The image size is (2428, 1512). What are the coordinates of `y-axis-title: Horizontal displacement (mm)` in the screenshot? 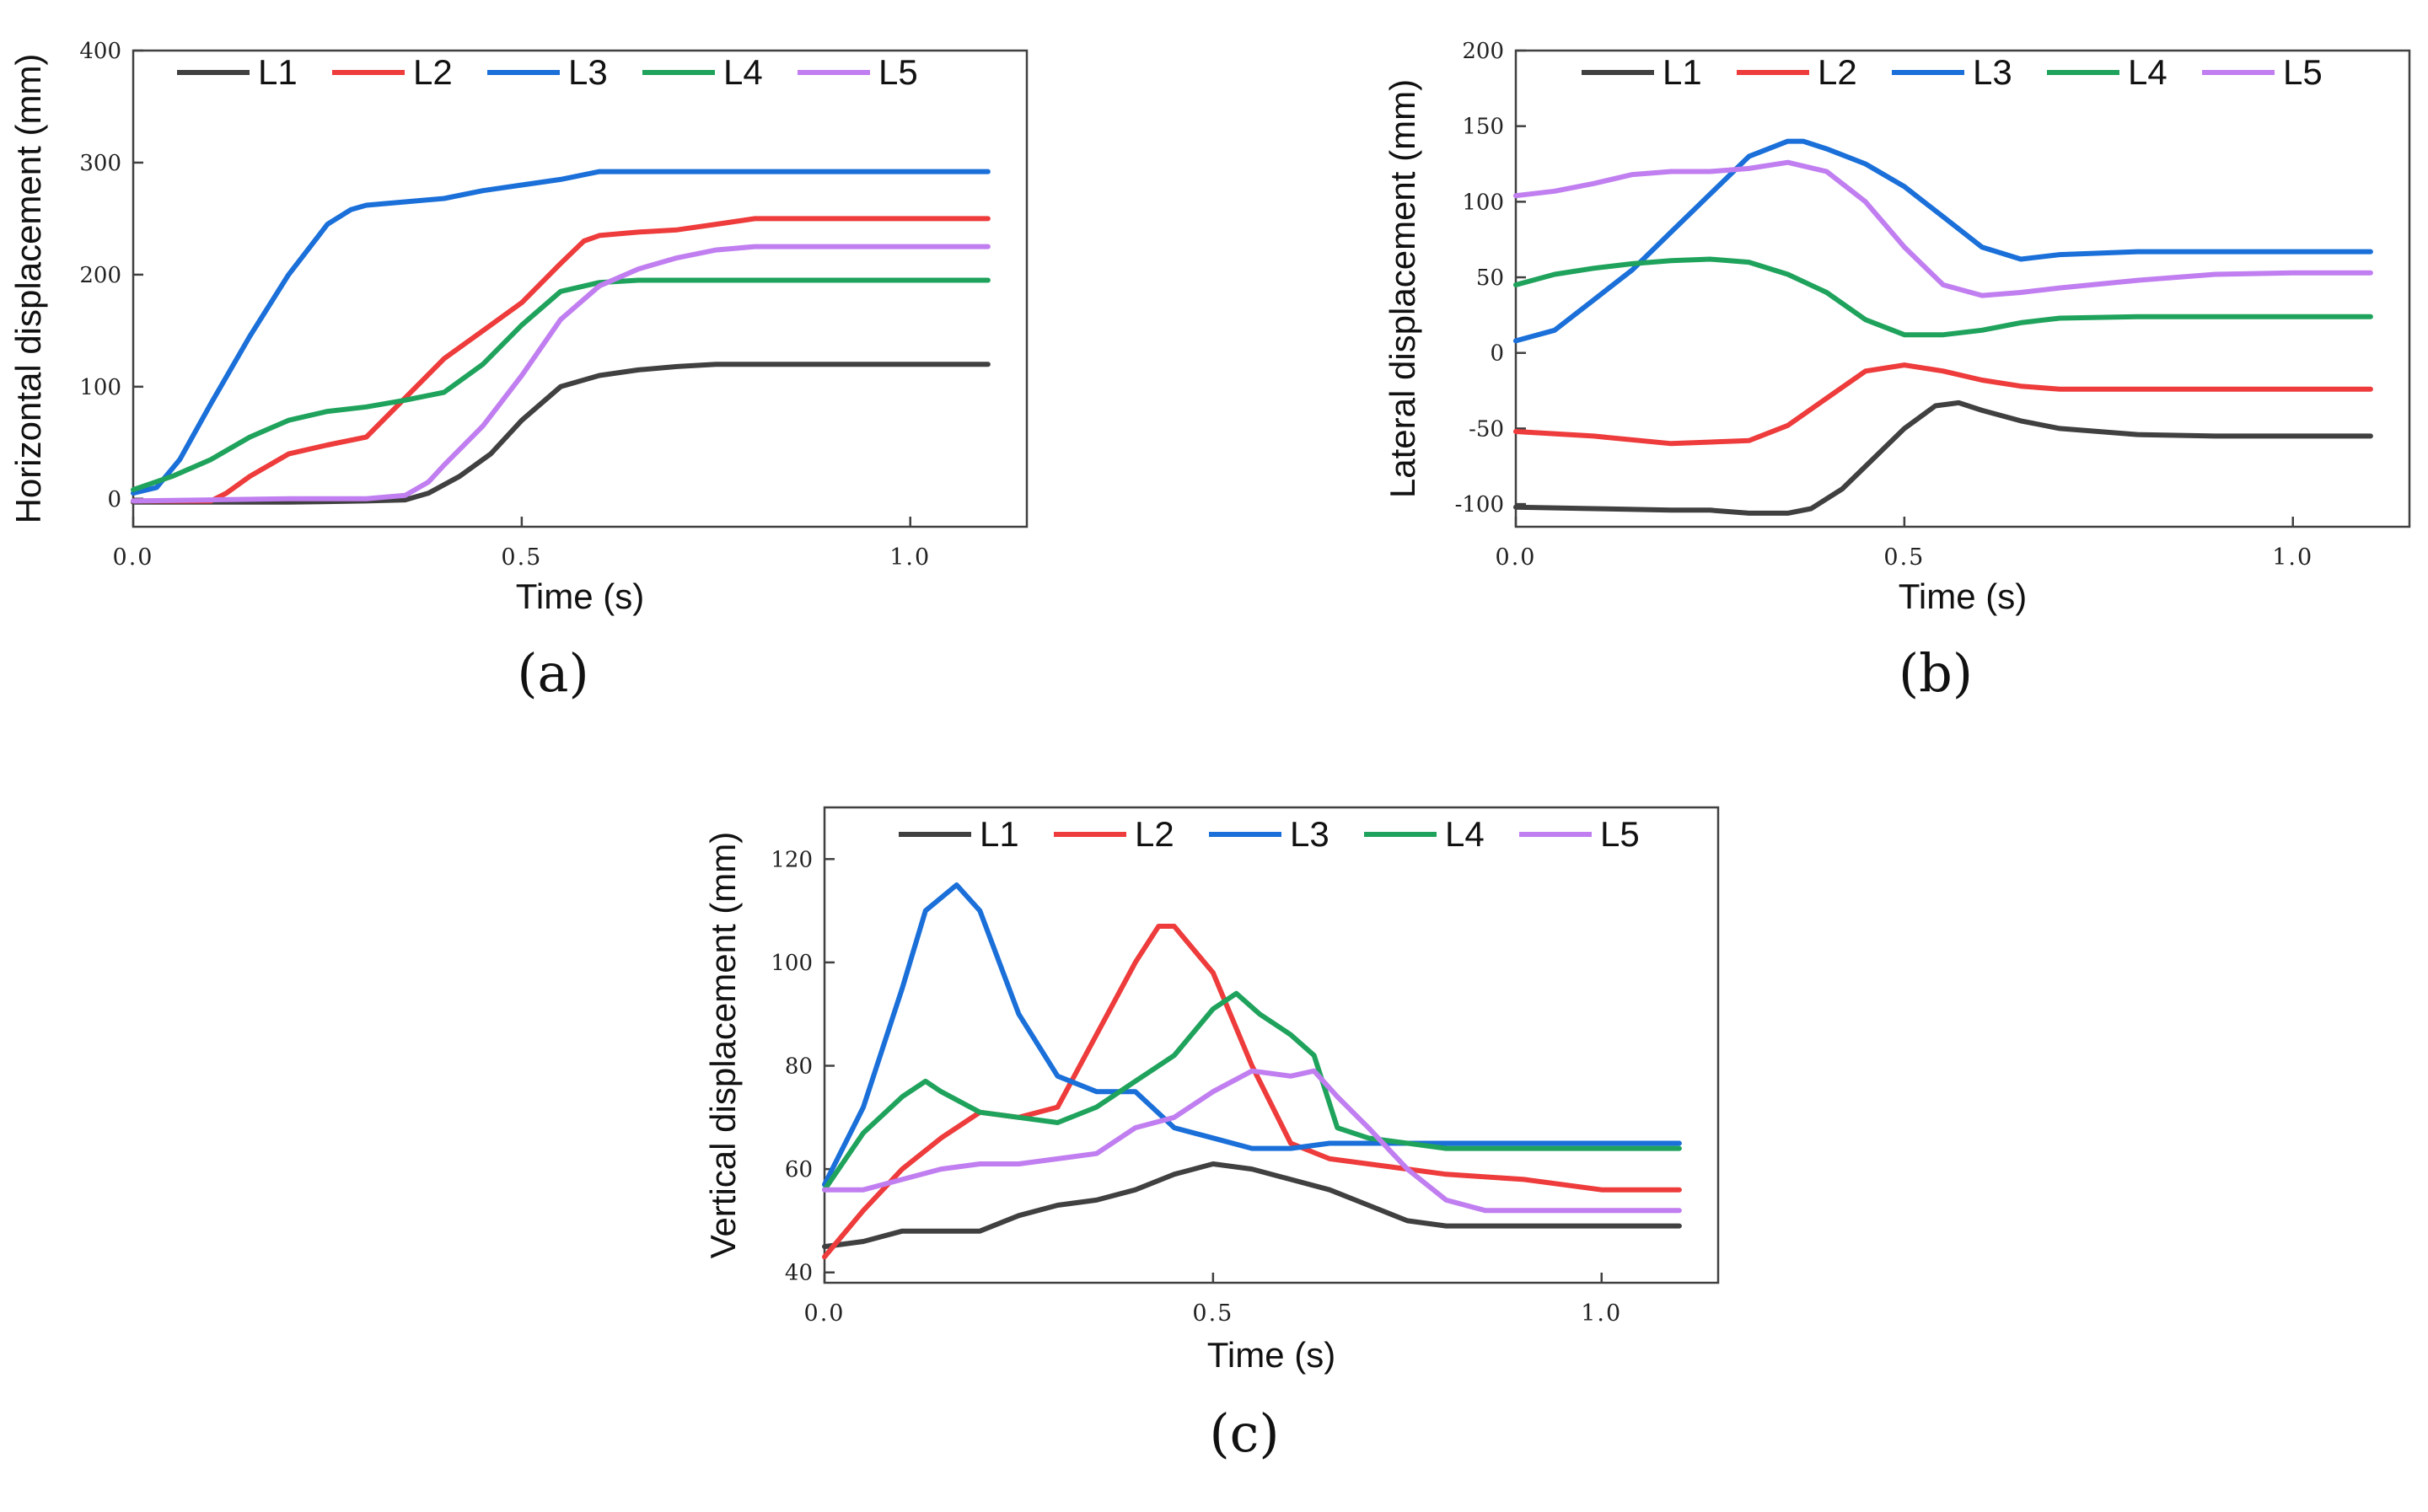 It's located at (28, 289).